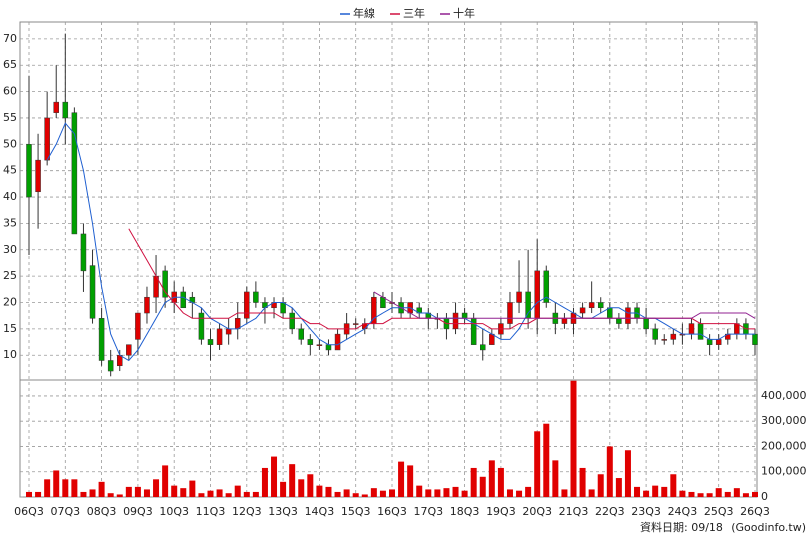  What do you see at coordinates (574, 511) in the screenshot?
I see `x-tick-label: 21Q3` at bounding box center [574, 511].